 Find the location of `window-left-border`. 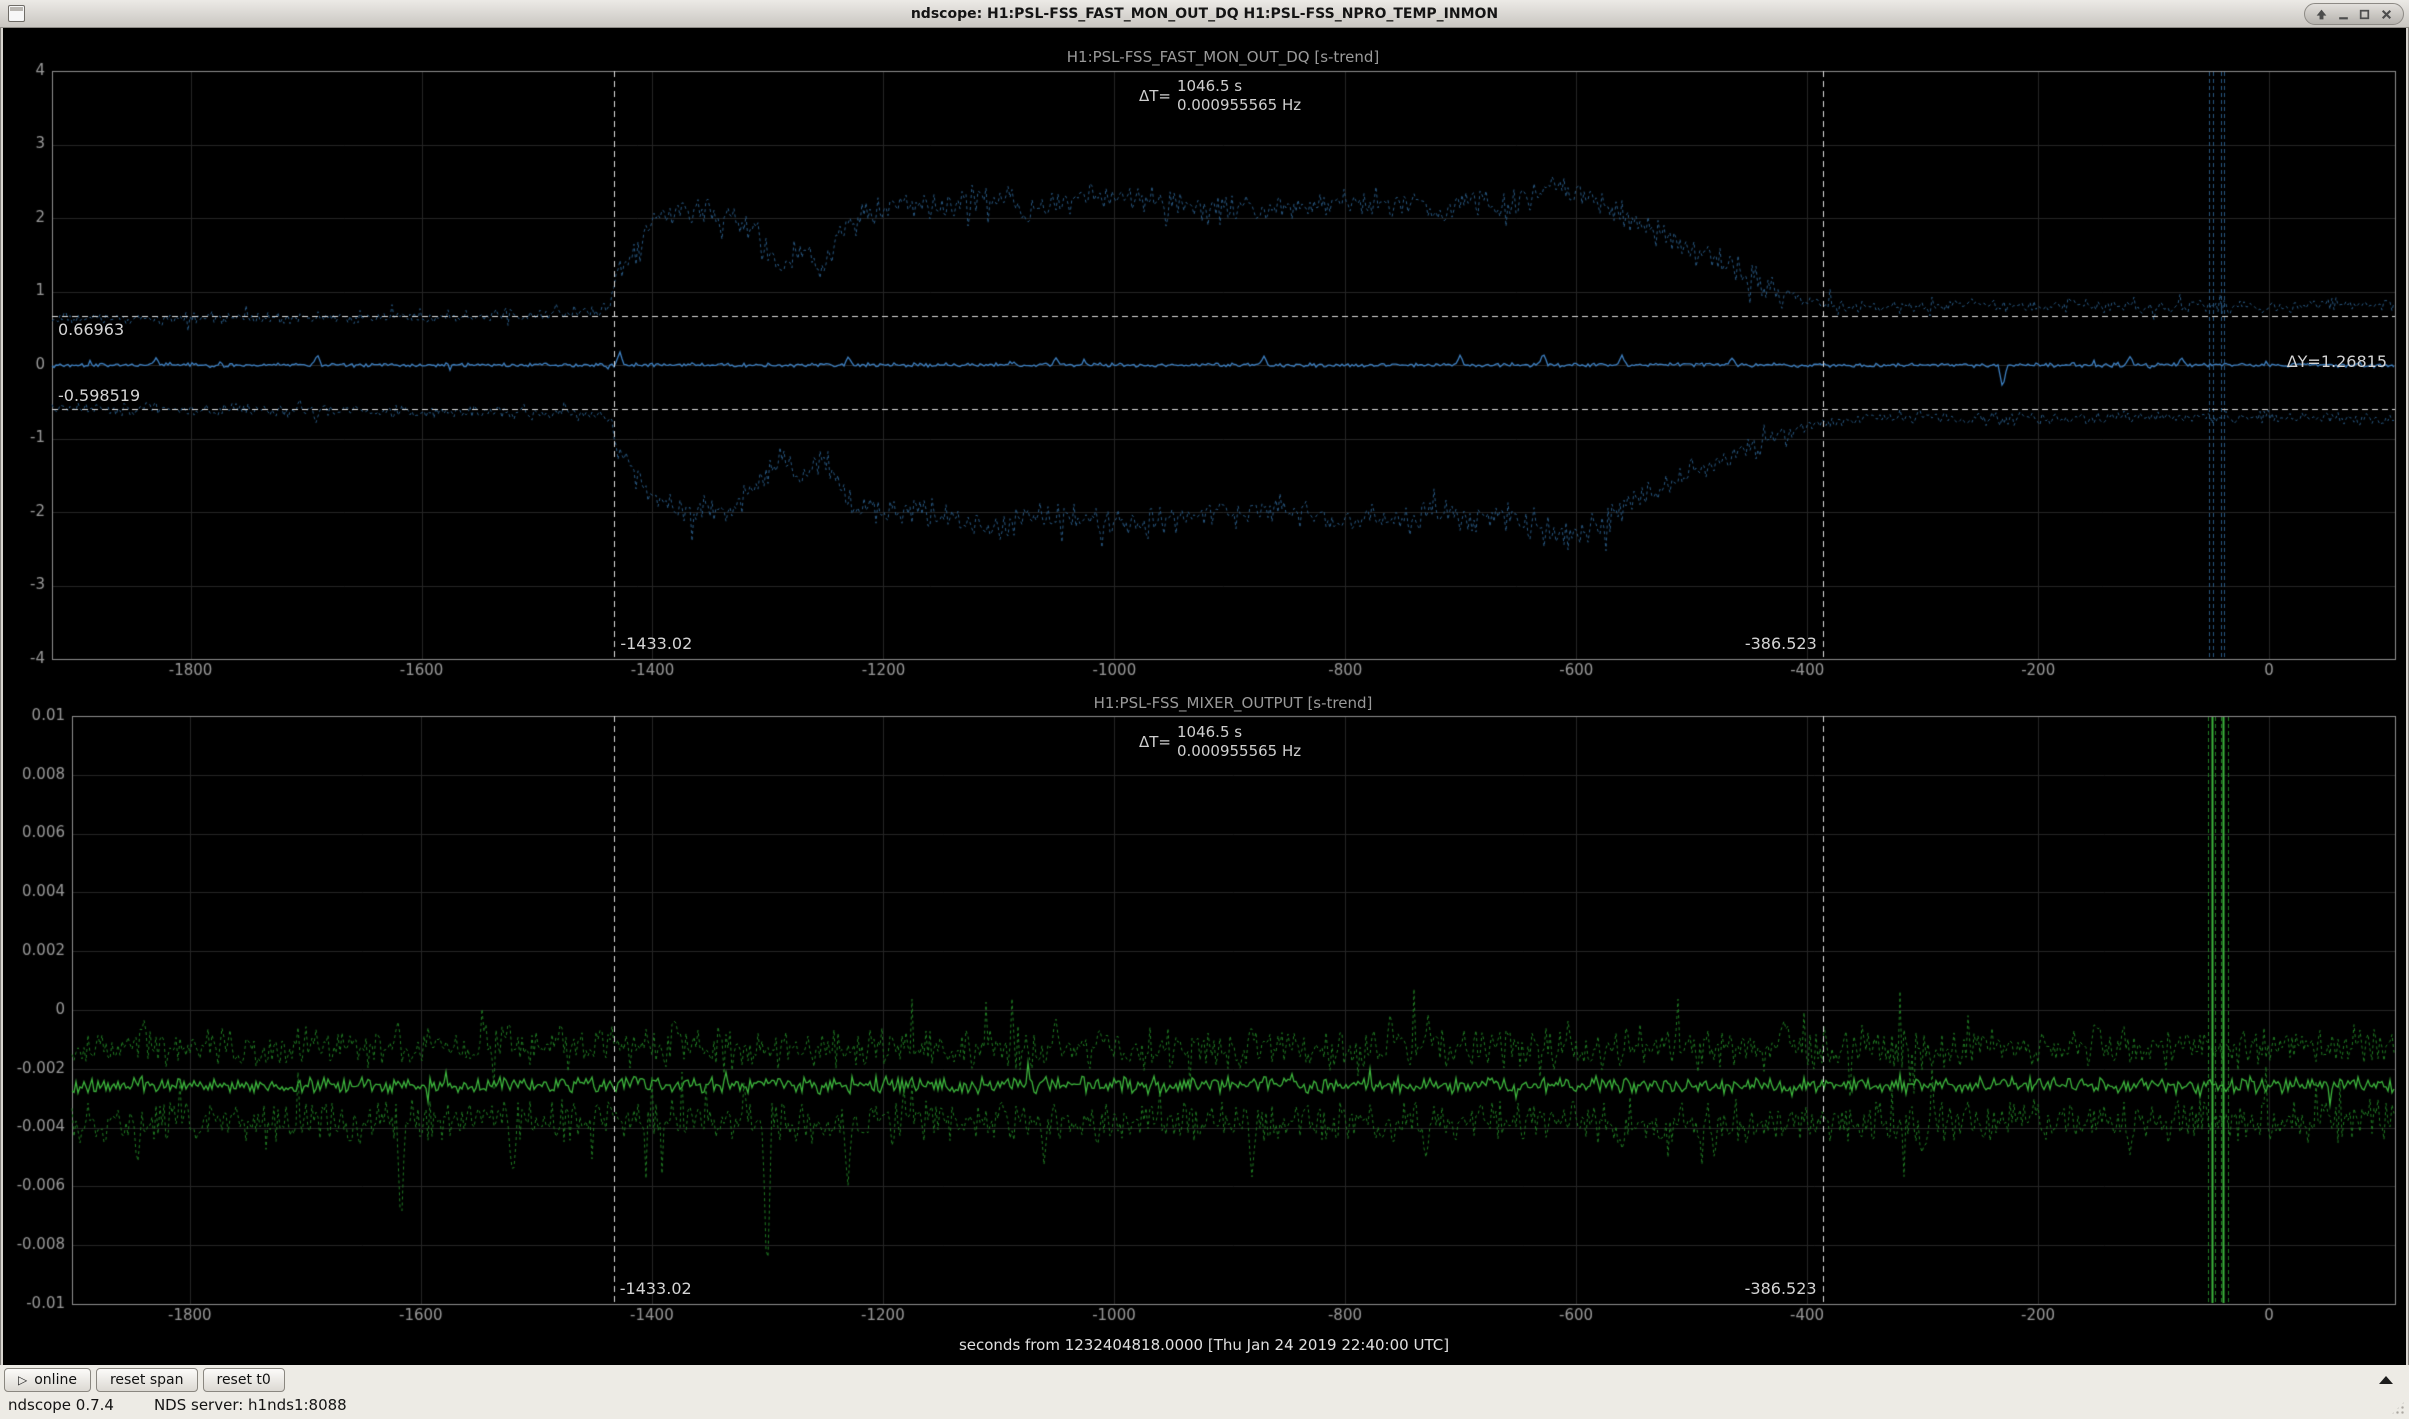

window-left-border is located at coordinates (1, 696).